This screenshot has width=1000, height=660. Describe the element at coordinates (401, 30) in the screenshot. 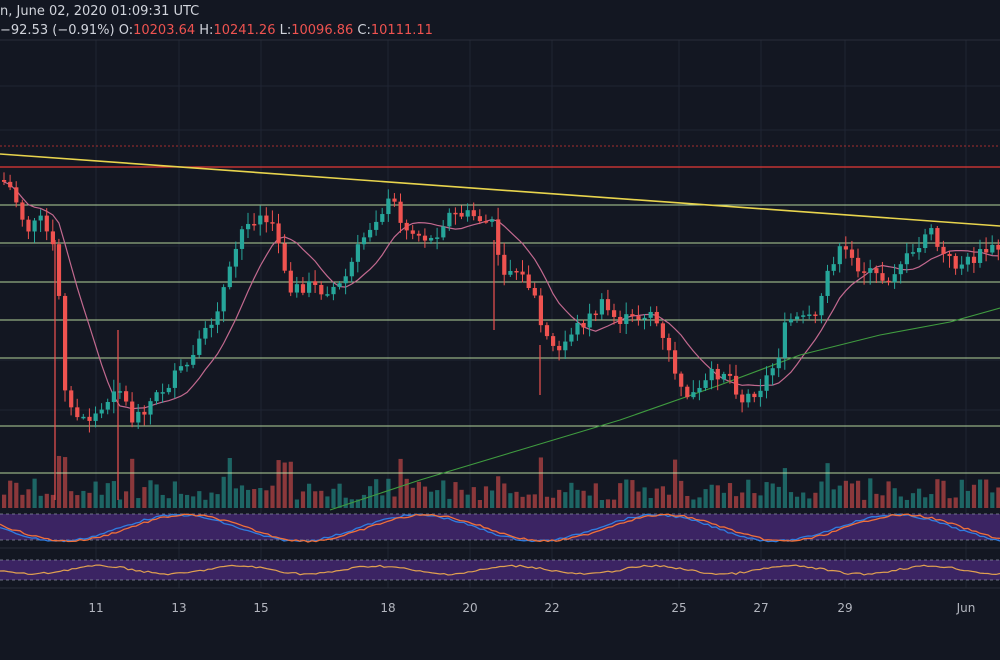

I see `close-value: 10111.11` at that location.